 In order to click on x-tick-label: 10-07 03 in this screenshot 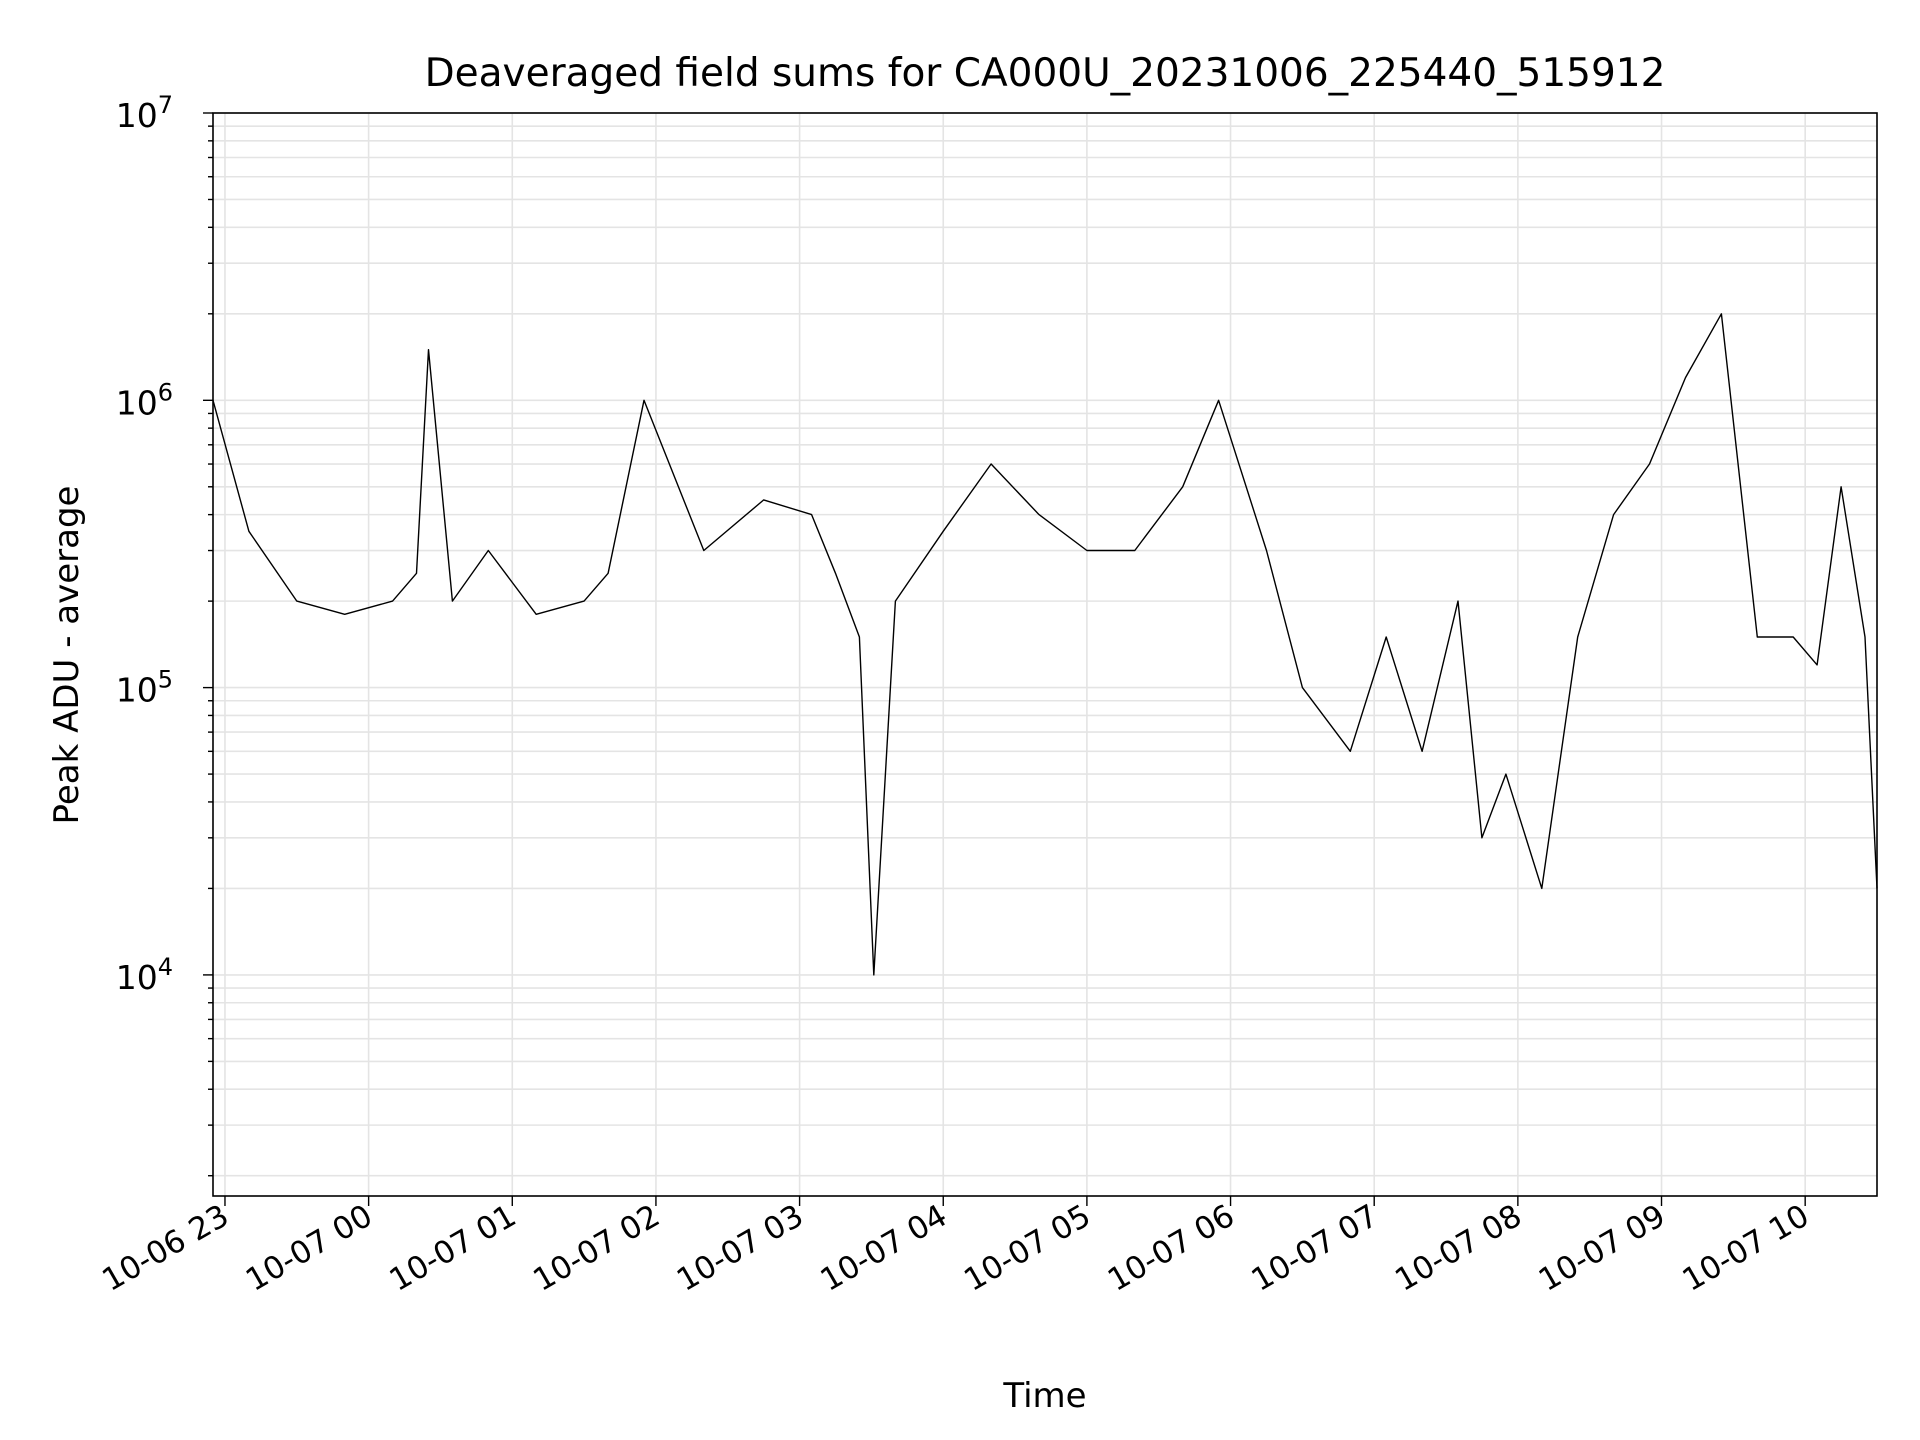, I will do `click(740, 1248)`.